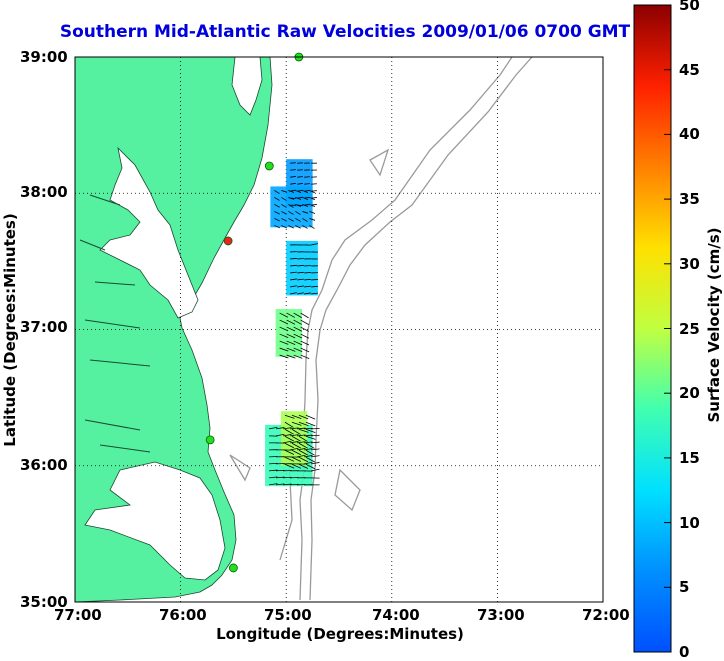  I want to click on y-axis-label: Latitude (Degrees:Minutes), so click(10, 329).